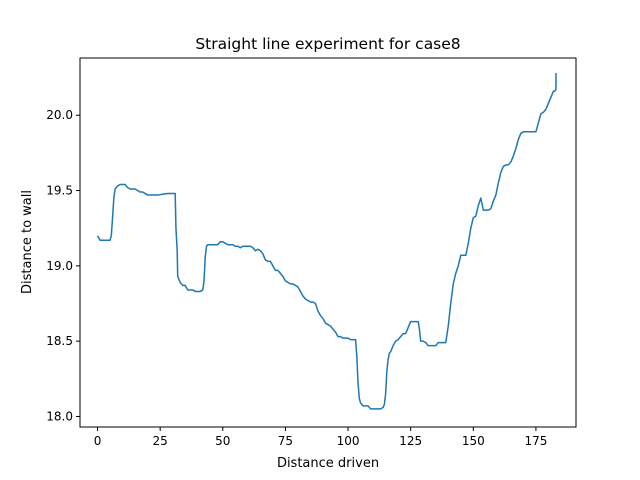  I want to click on x-tick-label: 175, so click(535, 441).